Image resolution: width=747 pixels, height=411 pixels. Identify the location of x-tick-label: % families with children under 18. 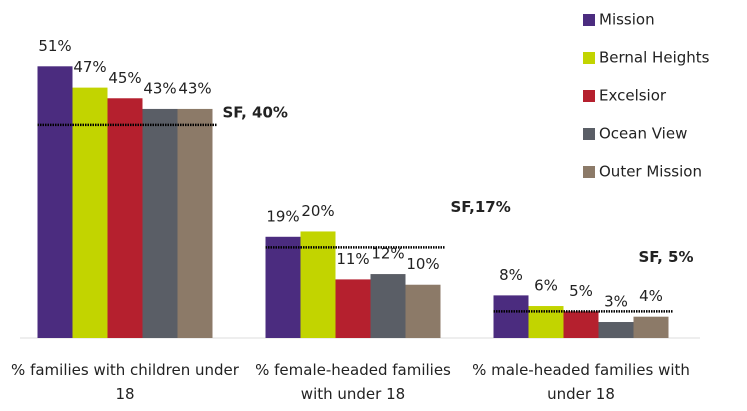
(125, 382).